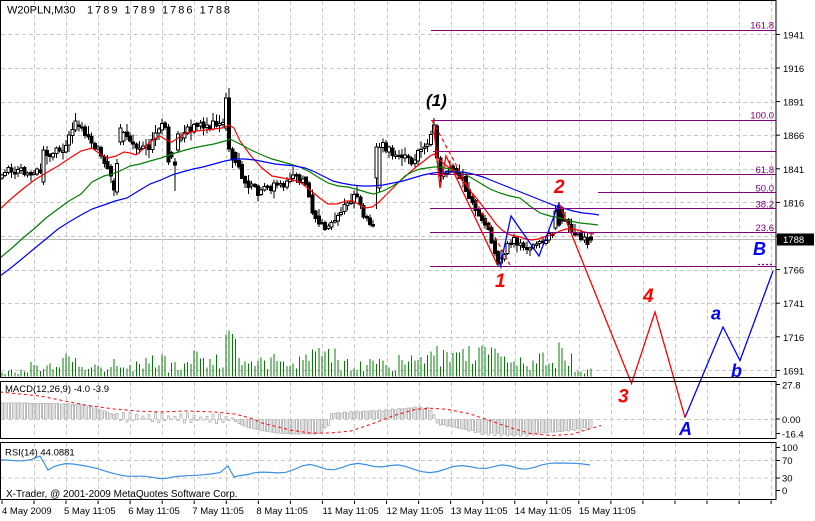  I want to click on svg-text: 1788, so click(793, 240).